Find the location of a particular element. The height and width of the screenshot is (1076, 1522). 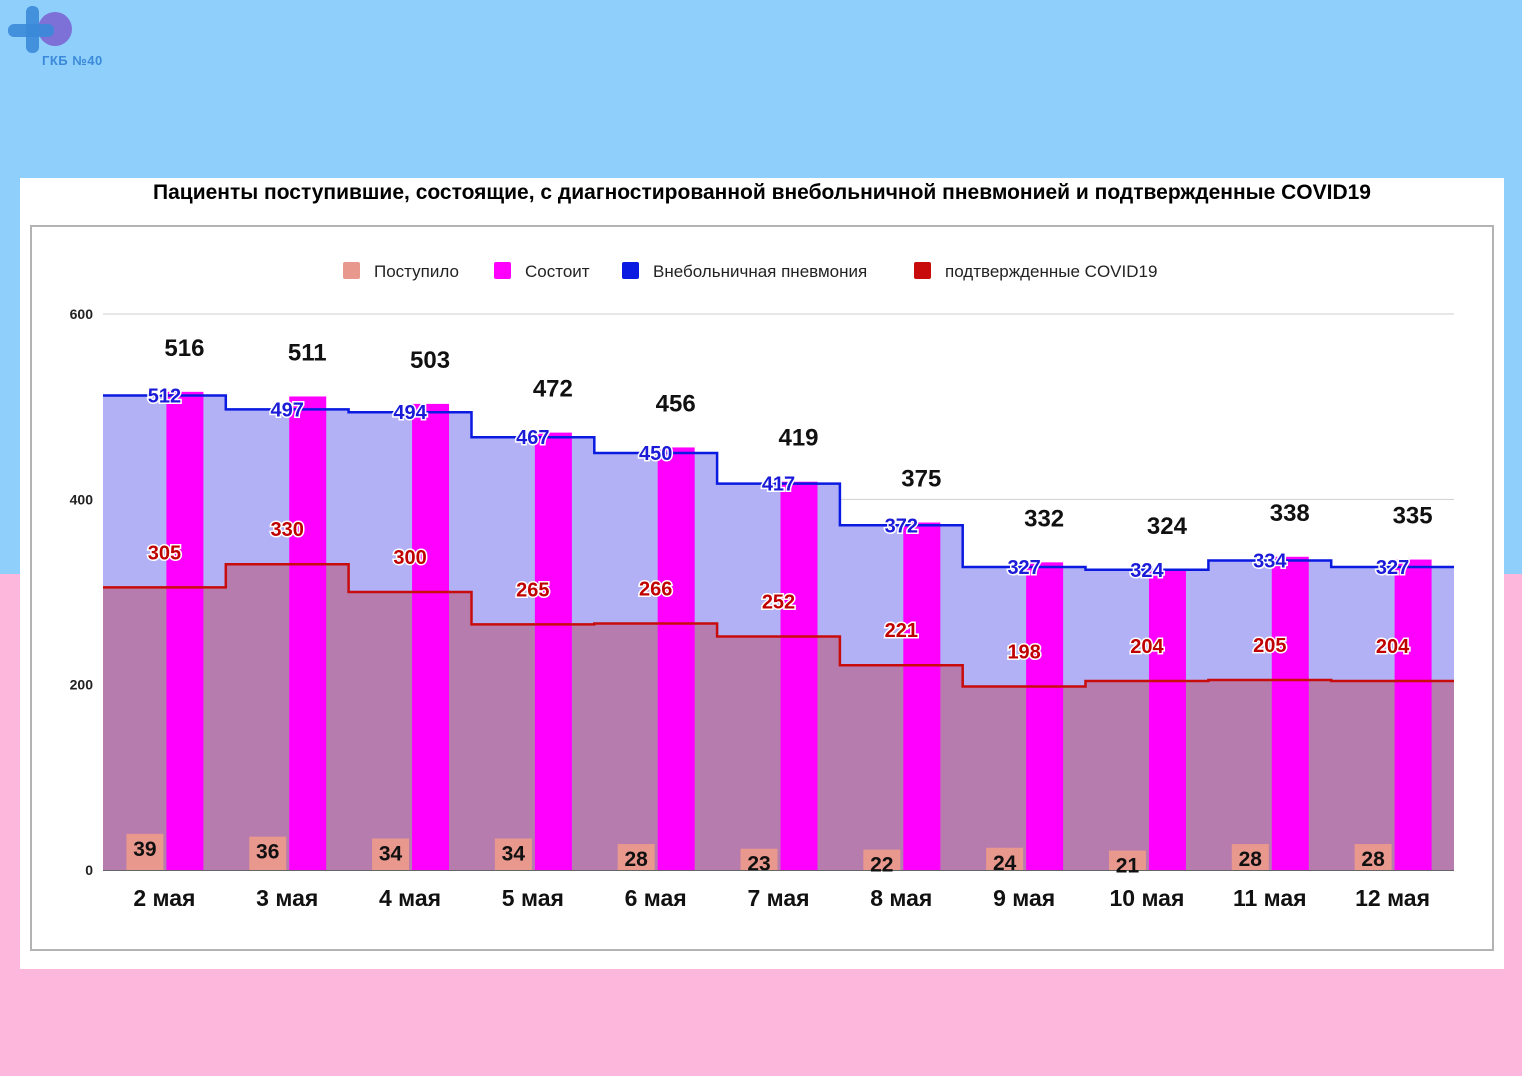

x-tick-label: 7 мая is located at coordinates (778, 898).